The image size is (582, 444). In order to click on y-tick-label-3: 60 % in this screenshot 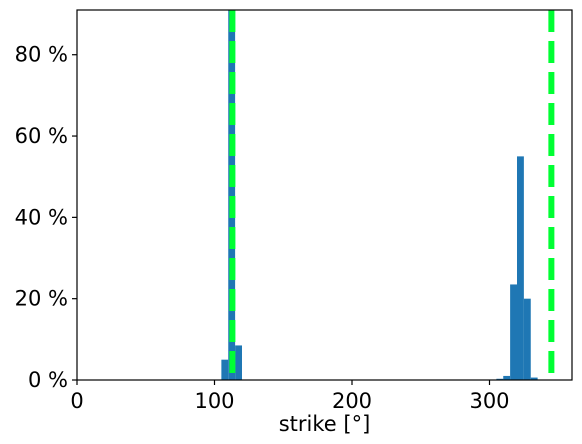, I will do `click(41, 136)`.